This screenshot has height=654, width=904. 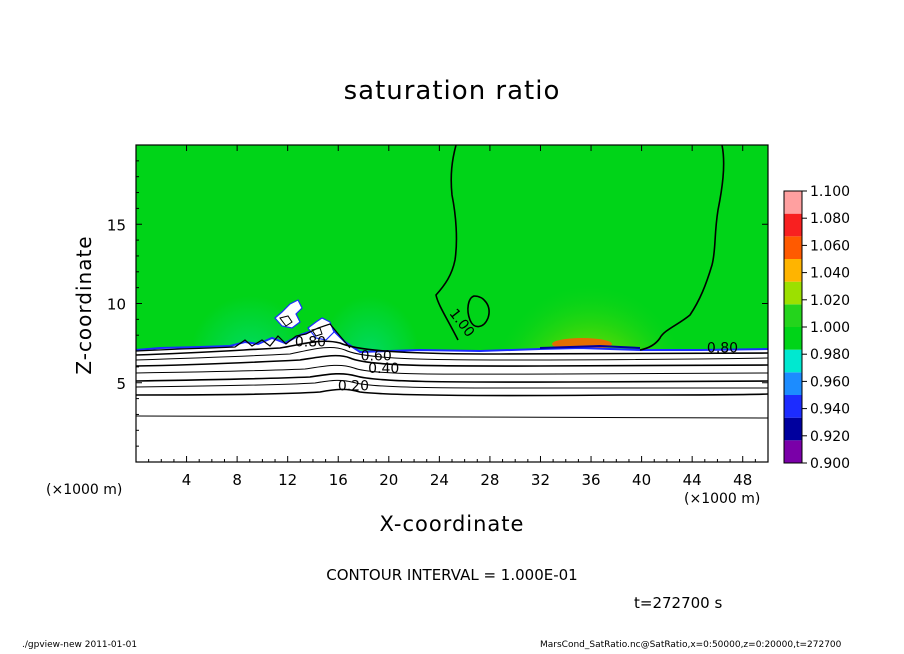 I want to click on x-tick-label: 8, so click(x=237, y=480).